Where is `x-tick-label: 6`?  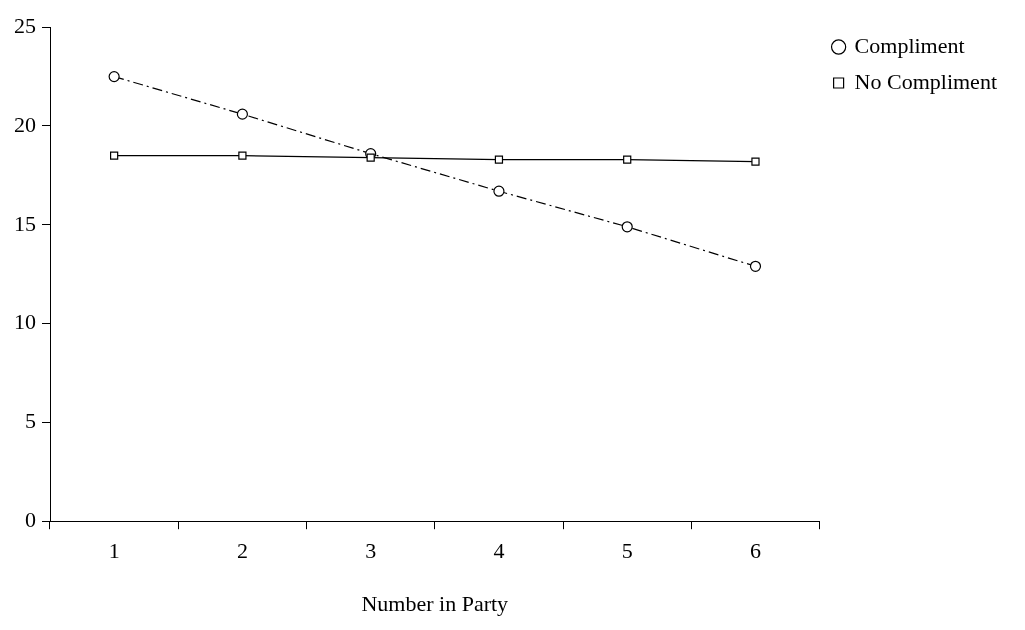
x-tick-label: 6 is located at coordinates (755, 551).